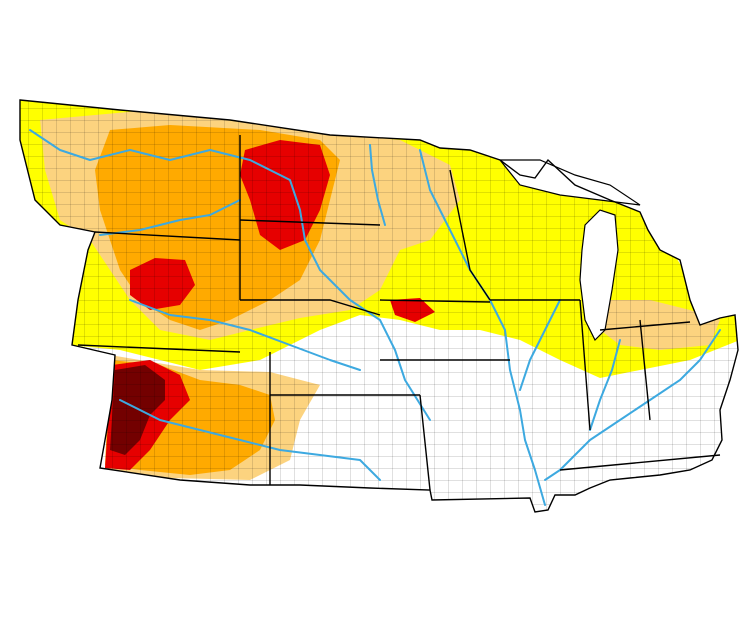 This screenshot has height=631, width=755. Describe the element at coordinates (435, 301) in the screenshot. I see `mn-ia-border` at that location.